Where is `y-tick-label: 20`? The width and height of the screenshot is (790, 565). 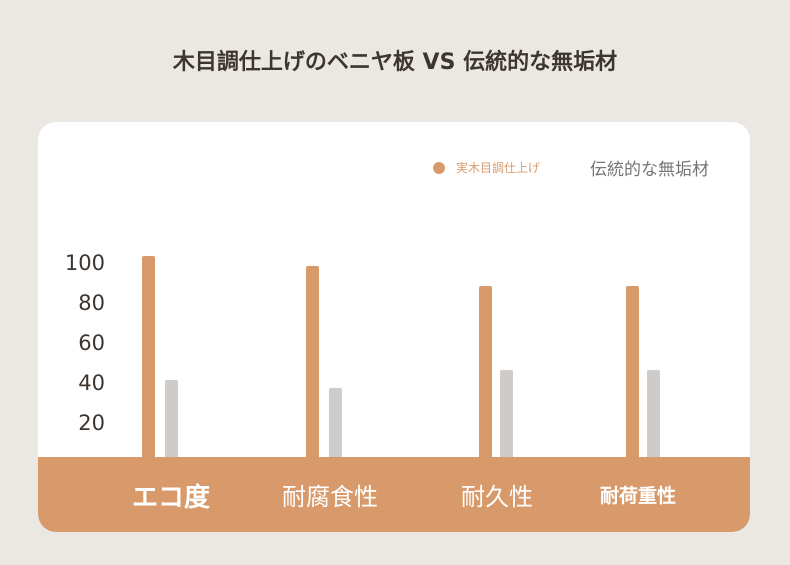 y-tick-label: 20 is located at coordinates (91, 423).